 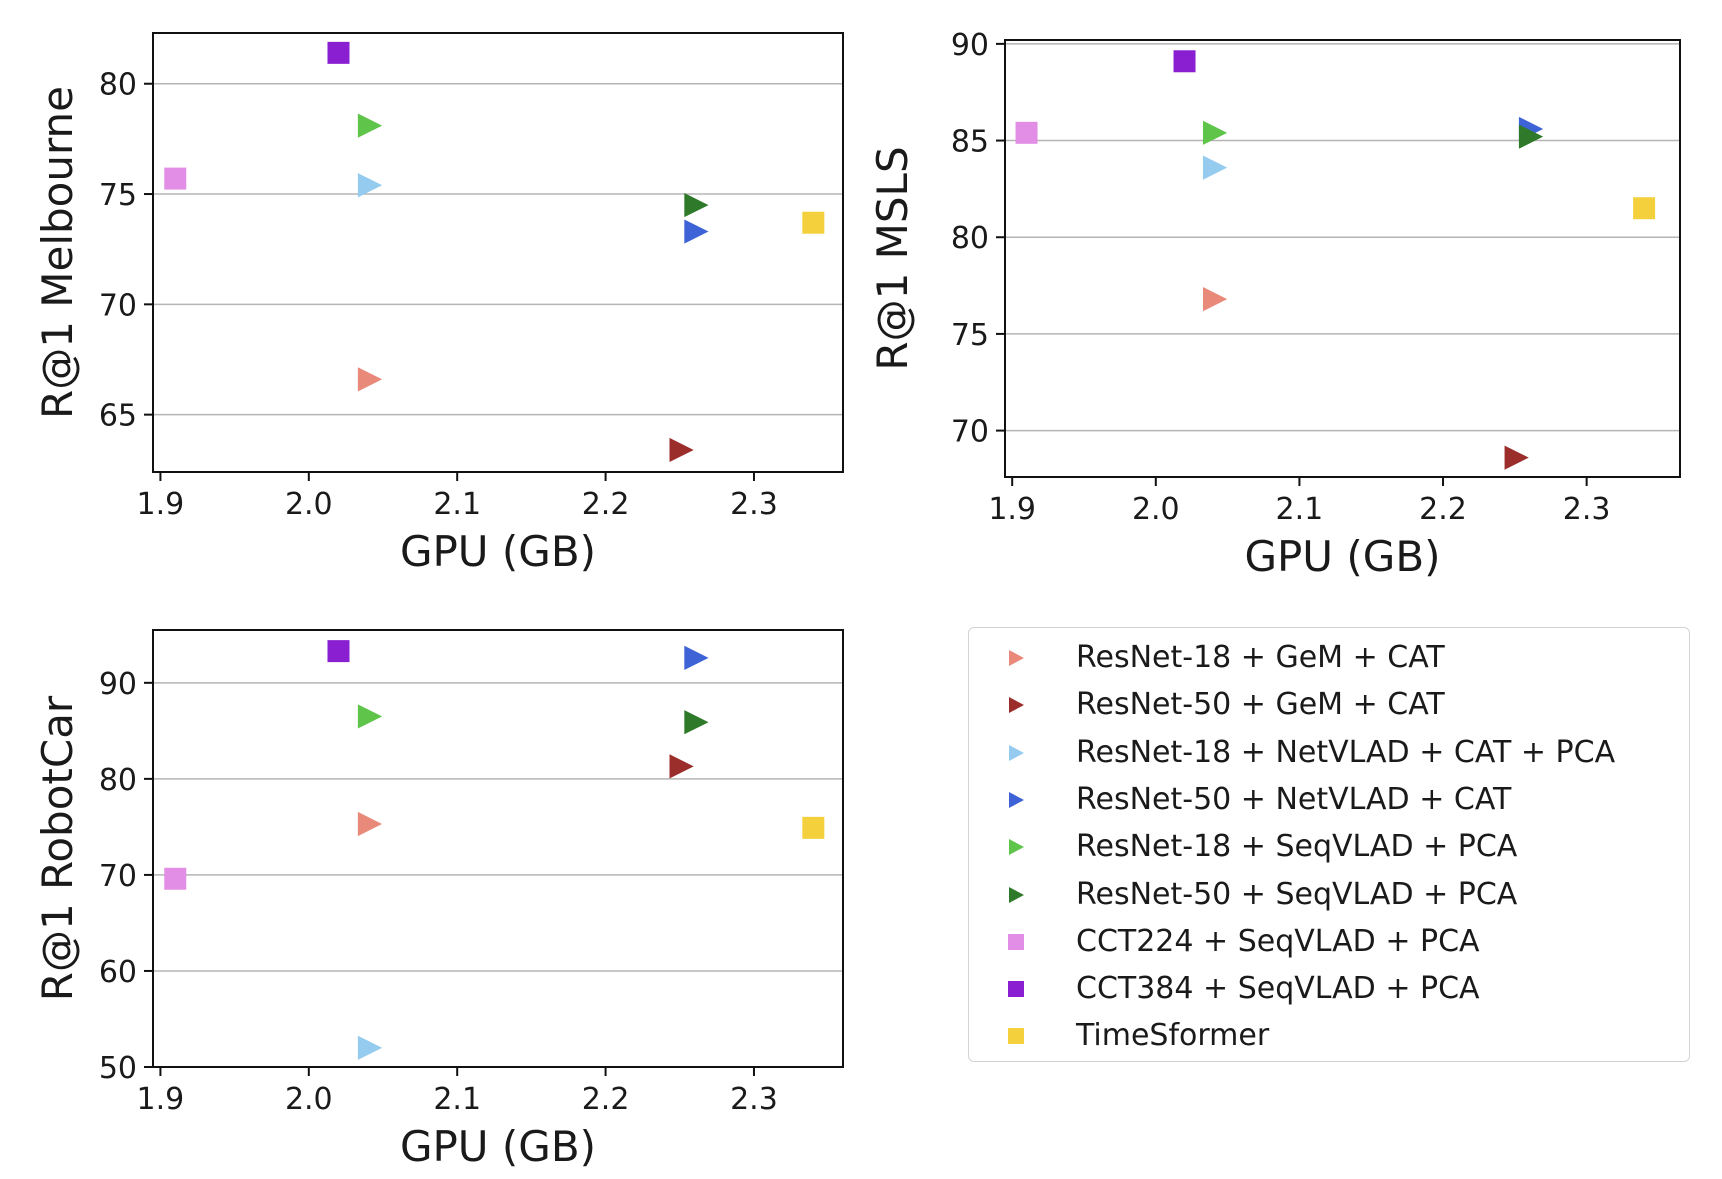 I want to click on legend-entry: CCT384 + SeqVLAD + PCA, so click(x=1329, y=989).